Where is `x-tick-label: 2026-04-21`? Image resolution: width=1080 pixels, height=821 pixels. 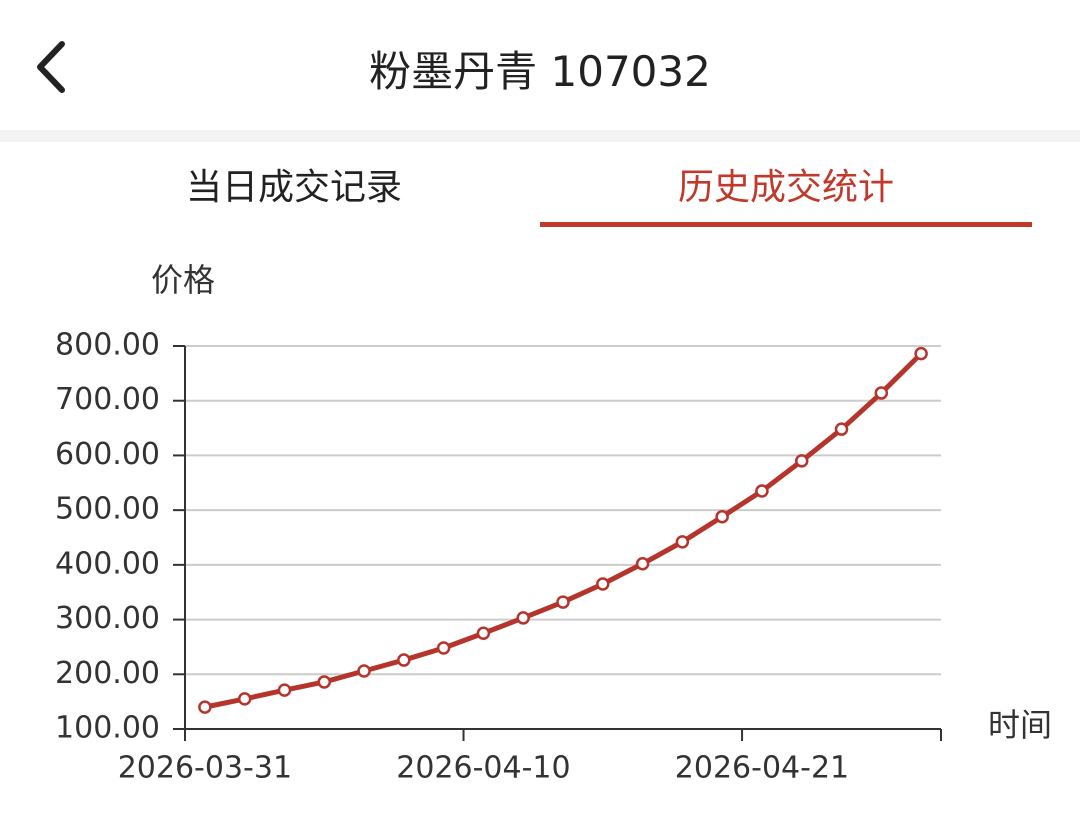
x-tick-label: 2026-04-21 is located at coordinates (762, 768).